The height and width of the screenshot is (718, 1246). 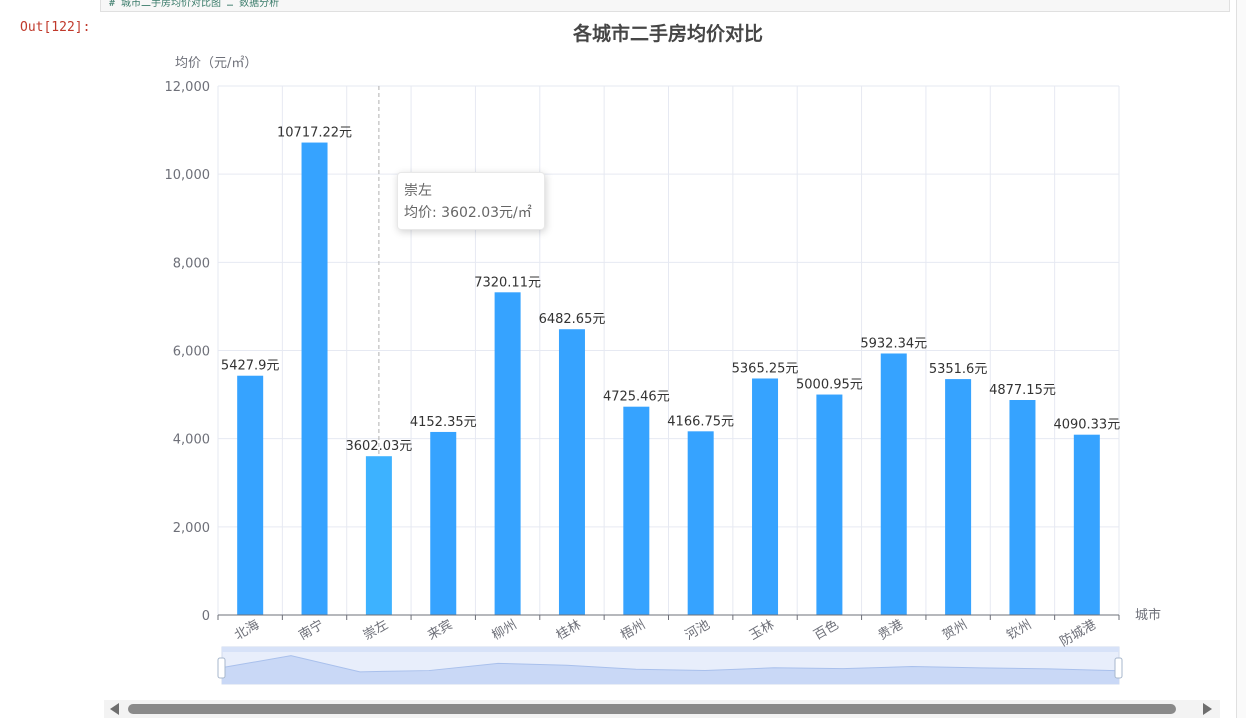 I want to click on bar-value-label: 7320.11元, so click(x=507, y=282).